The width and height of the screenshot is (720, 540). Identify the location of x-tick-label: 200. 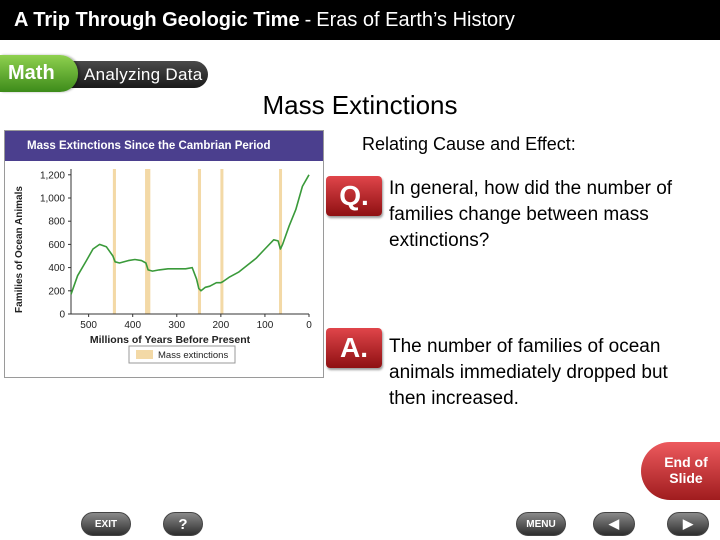
(221, 325).